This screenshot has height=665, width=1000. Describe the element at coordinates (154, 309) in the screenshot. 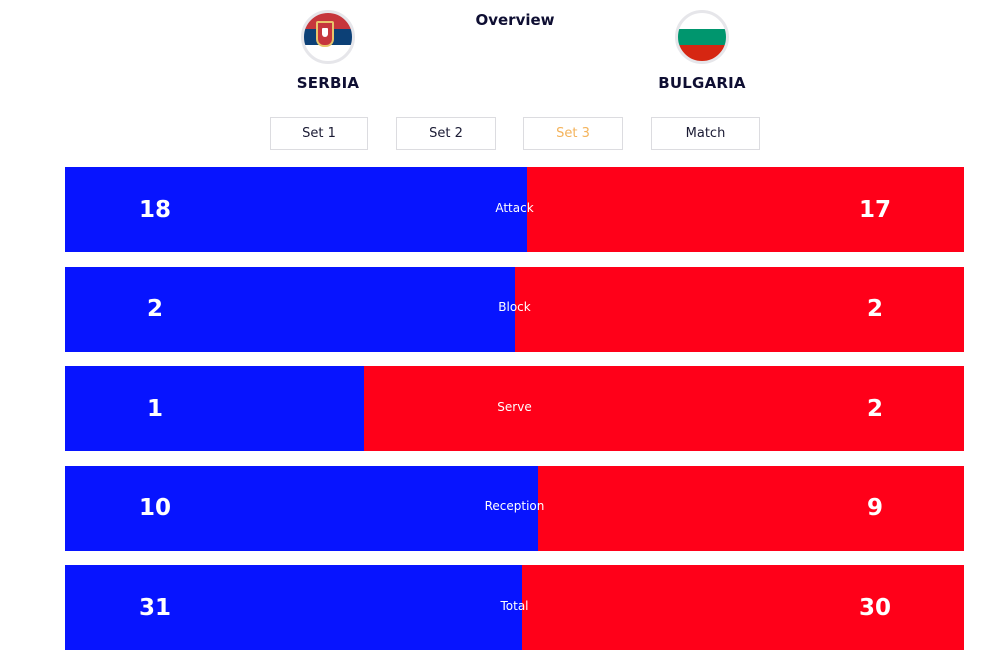

I see `home-value: 2` at that location.